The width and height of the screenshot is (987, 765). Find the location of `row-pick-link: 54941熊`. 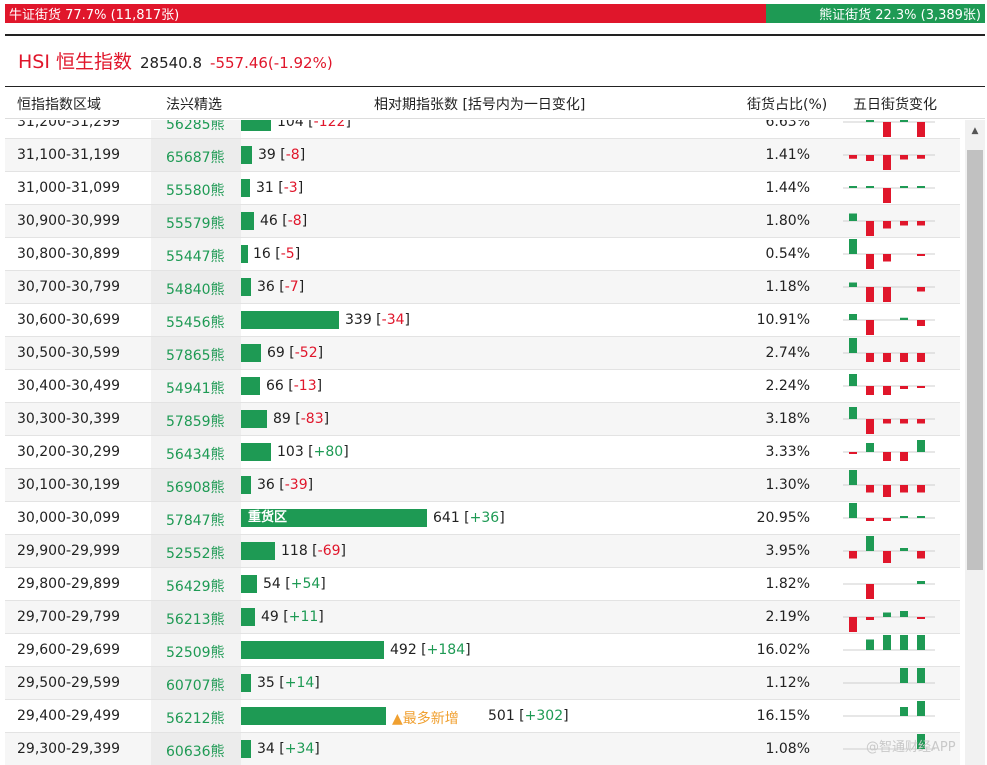

row-pick-link: 54941熊 is located at coordinates (196, 386).